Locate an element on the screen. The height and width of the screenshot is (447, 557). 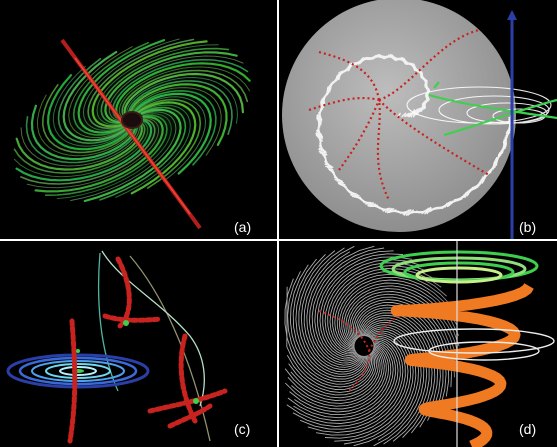
green-streamlines is located at coordinates (492, 109).